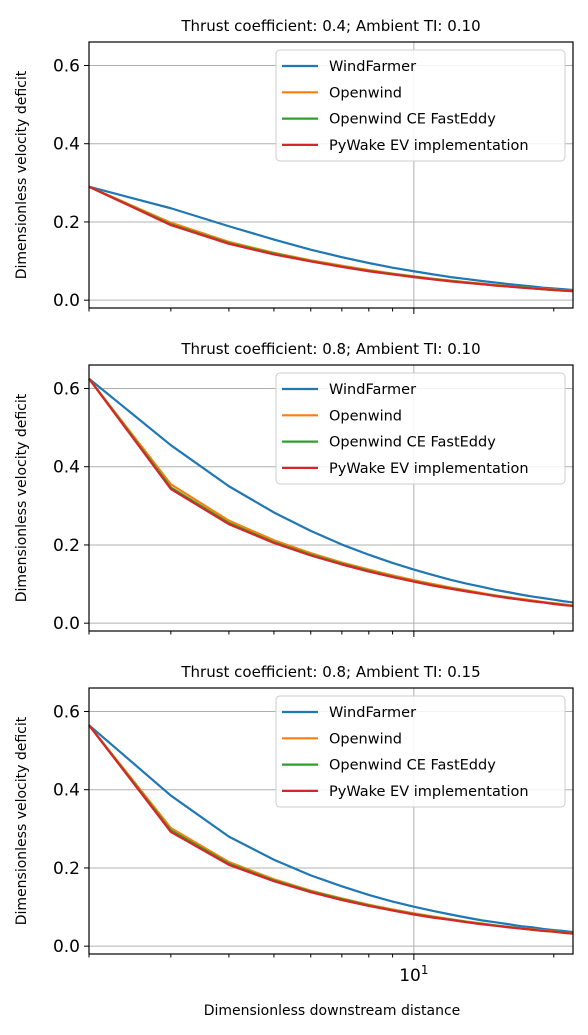 The height and width of the screenshot is (1035, 588). I want to click on x-axis-label: Dimensionless downstream distance, so click(332, 1011).